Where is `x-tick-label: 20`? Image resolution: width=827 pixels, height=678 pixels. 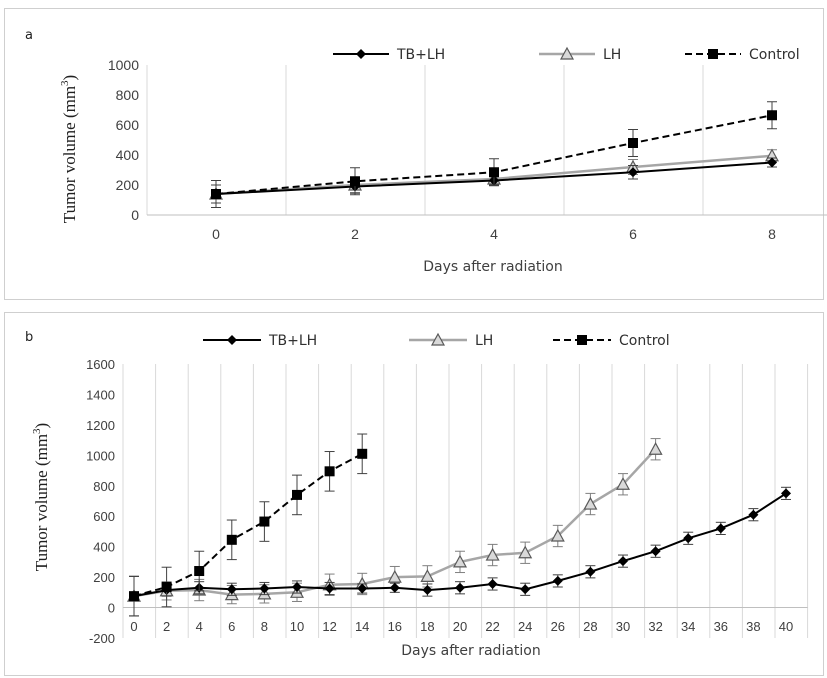
x-tick-label: 20 is located at coordinates (460, 626).